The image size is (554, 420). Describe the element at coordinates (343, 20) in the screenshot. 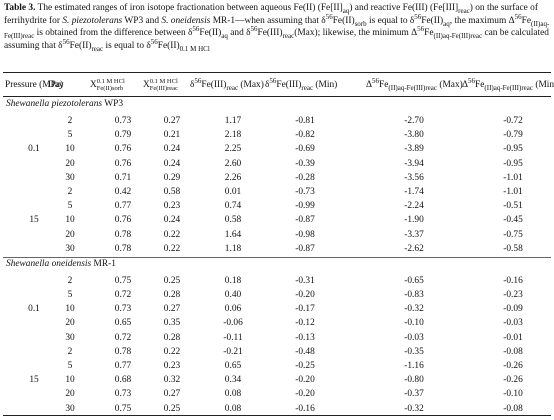

I see `text-run: Fe(II)` at that location.